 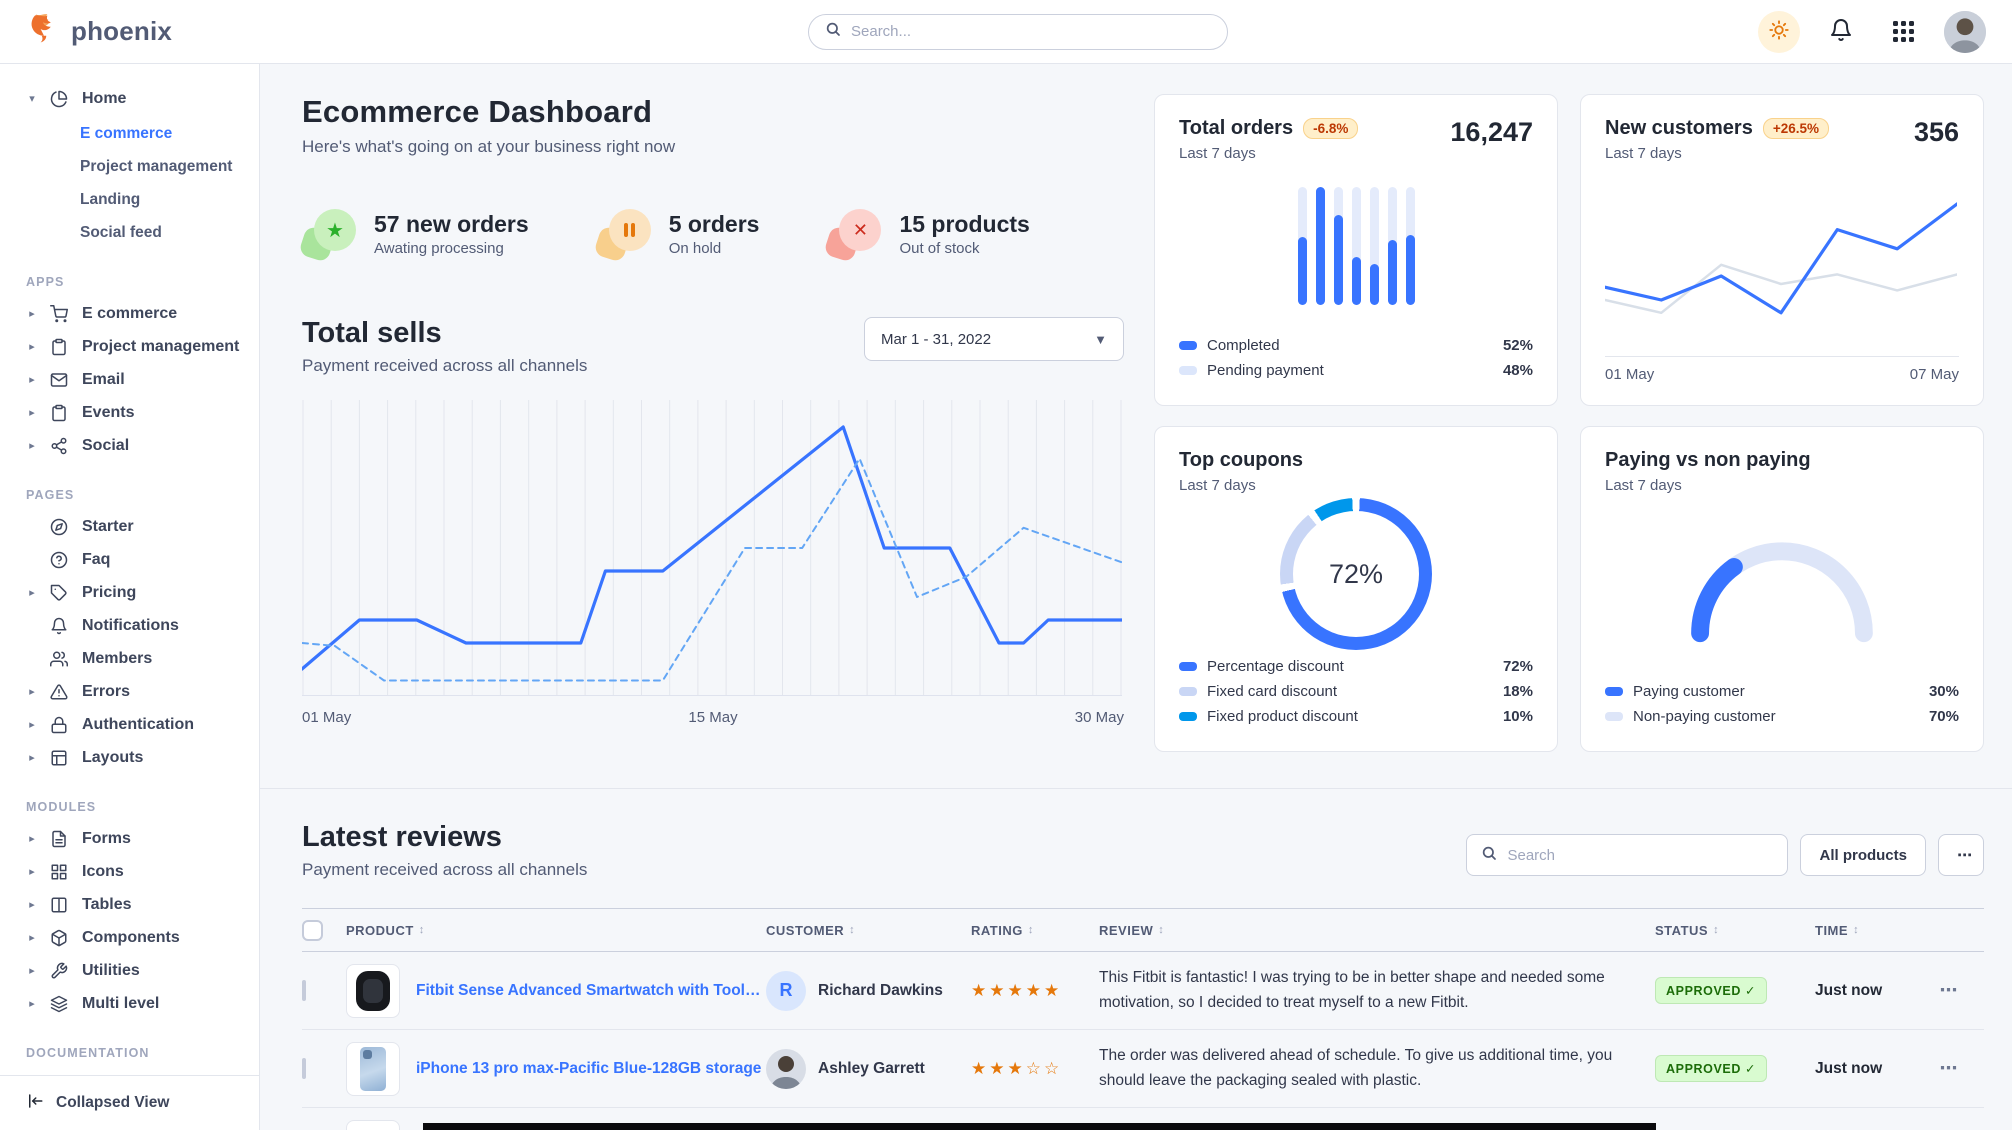 I want to click on collapse-sidebar-button: Collapsed View, so click(x=129, y=1102).